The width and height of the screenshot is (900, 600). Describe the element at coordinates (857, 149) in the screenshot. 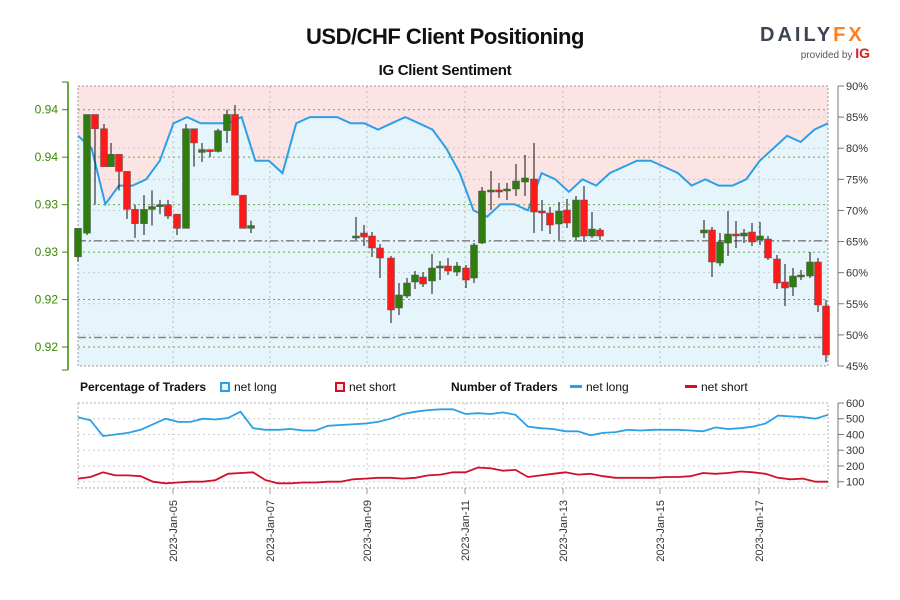

I see `svg-text: 80%` at that location.